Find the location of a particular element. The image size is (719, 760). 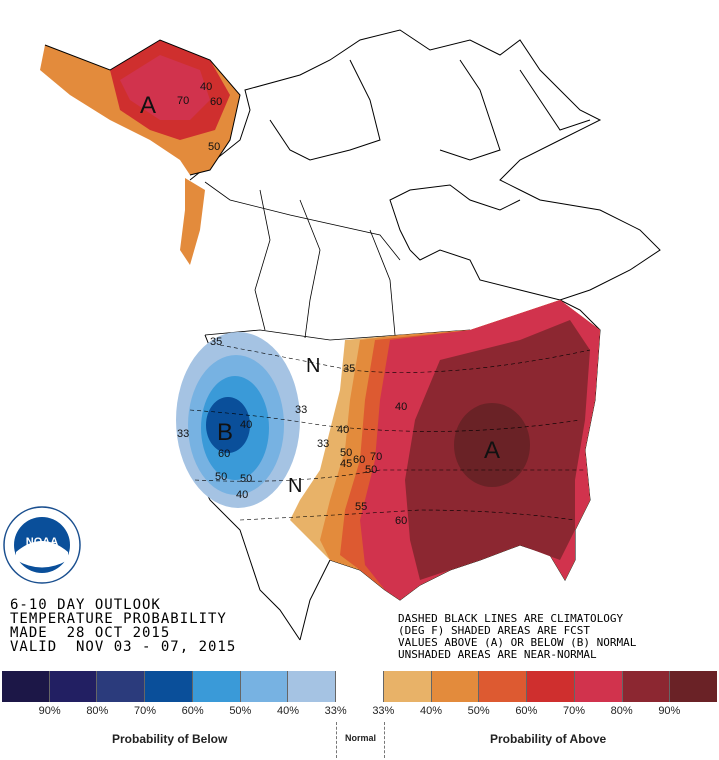

normal-divider-left is located at coordinates (336, 740).